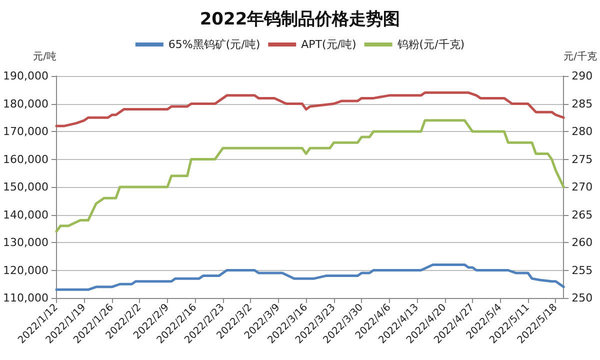 The width and height of the screenshot is (600, 360). What do you see at coordinates (44, 56) in the screenshot?
I see `y-axis-title: 元/吨` at bounding box center [44, 56].